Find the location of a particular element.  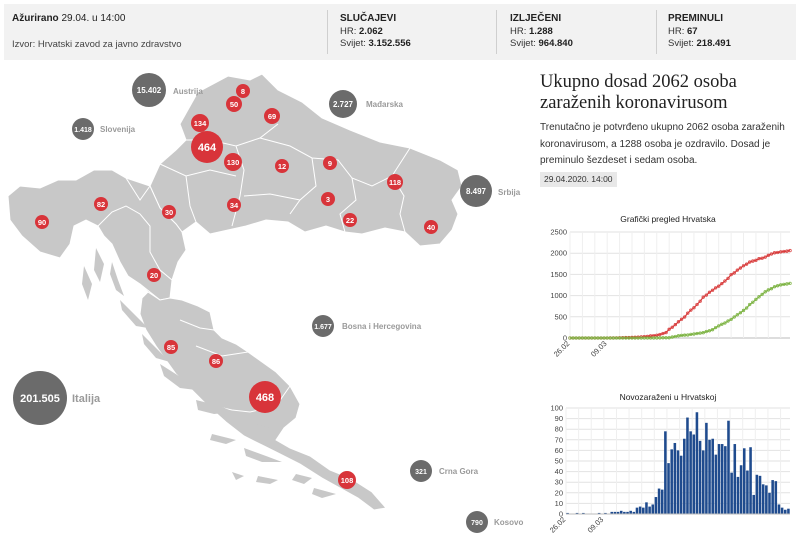

cases-title: SLUČAJEVI is located at coordinates (368, 18).